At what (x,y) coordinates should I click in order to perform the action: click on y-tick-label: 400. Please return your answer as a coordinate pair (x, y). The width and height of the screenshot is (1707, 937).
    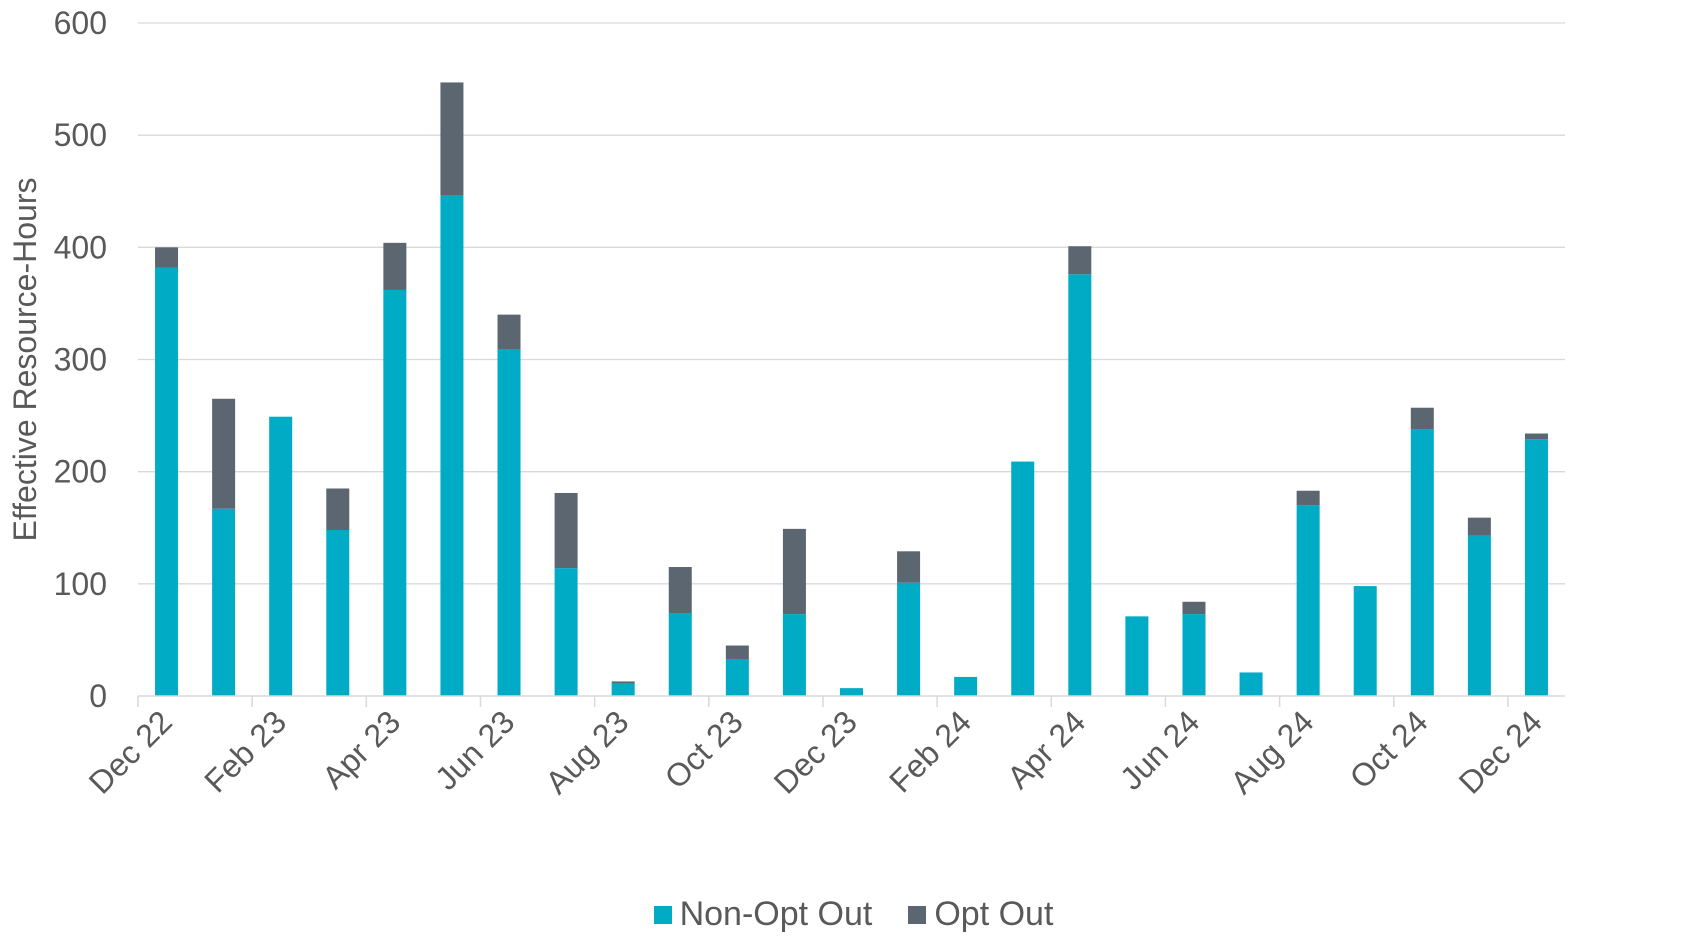
    Looking at the image, I should click on (80, 247).